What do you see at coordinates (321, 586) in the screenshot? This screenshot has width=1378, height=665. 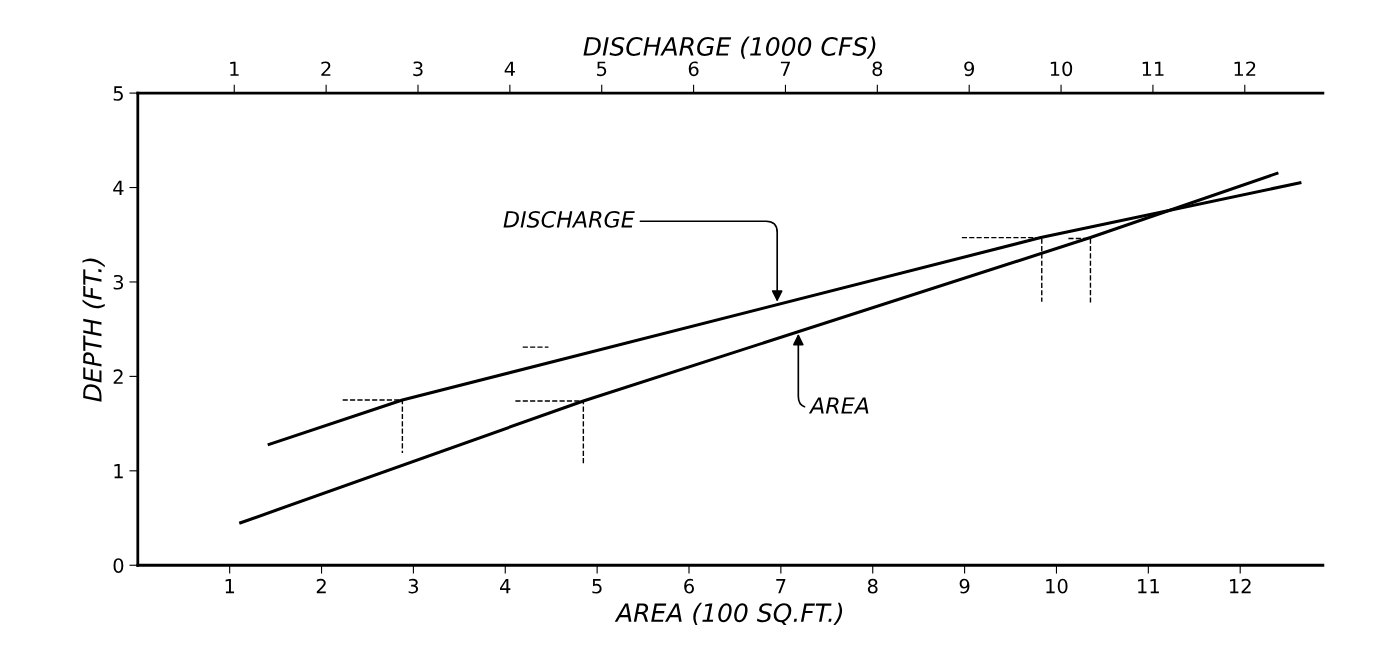 I see `x-tick-label: 2` at bounding box center [321, 586].